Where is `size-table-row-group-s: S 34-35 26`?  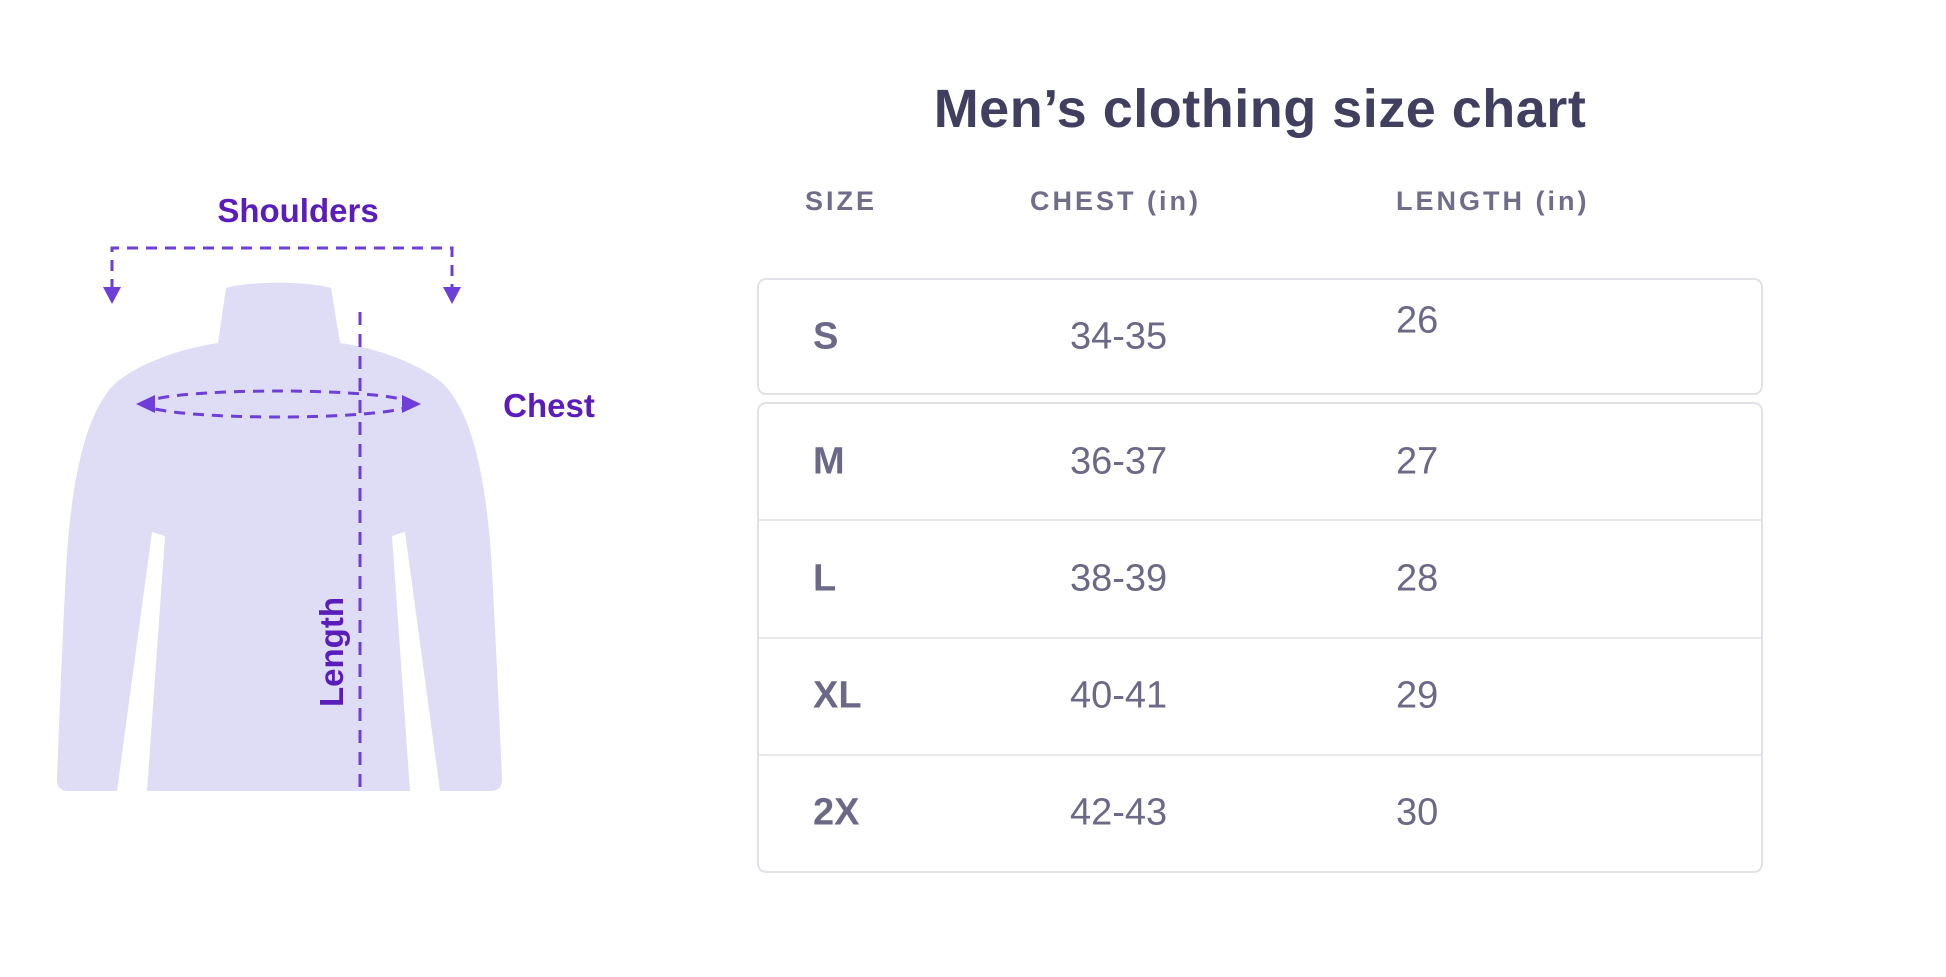
size-table-row-group-s: S 34-35 26 is located at coordinates (1260, 336).